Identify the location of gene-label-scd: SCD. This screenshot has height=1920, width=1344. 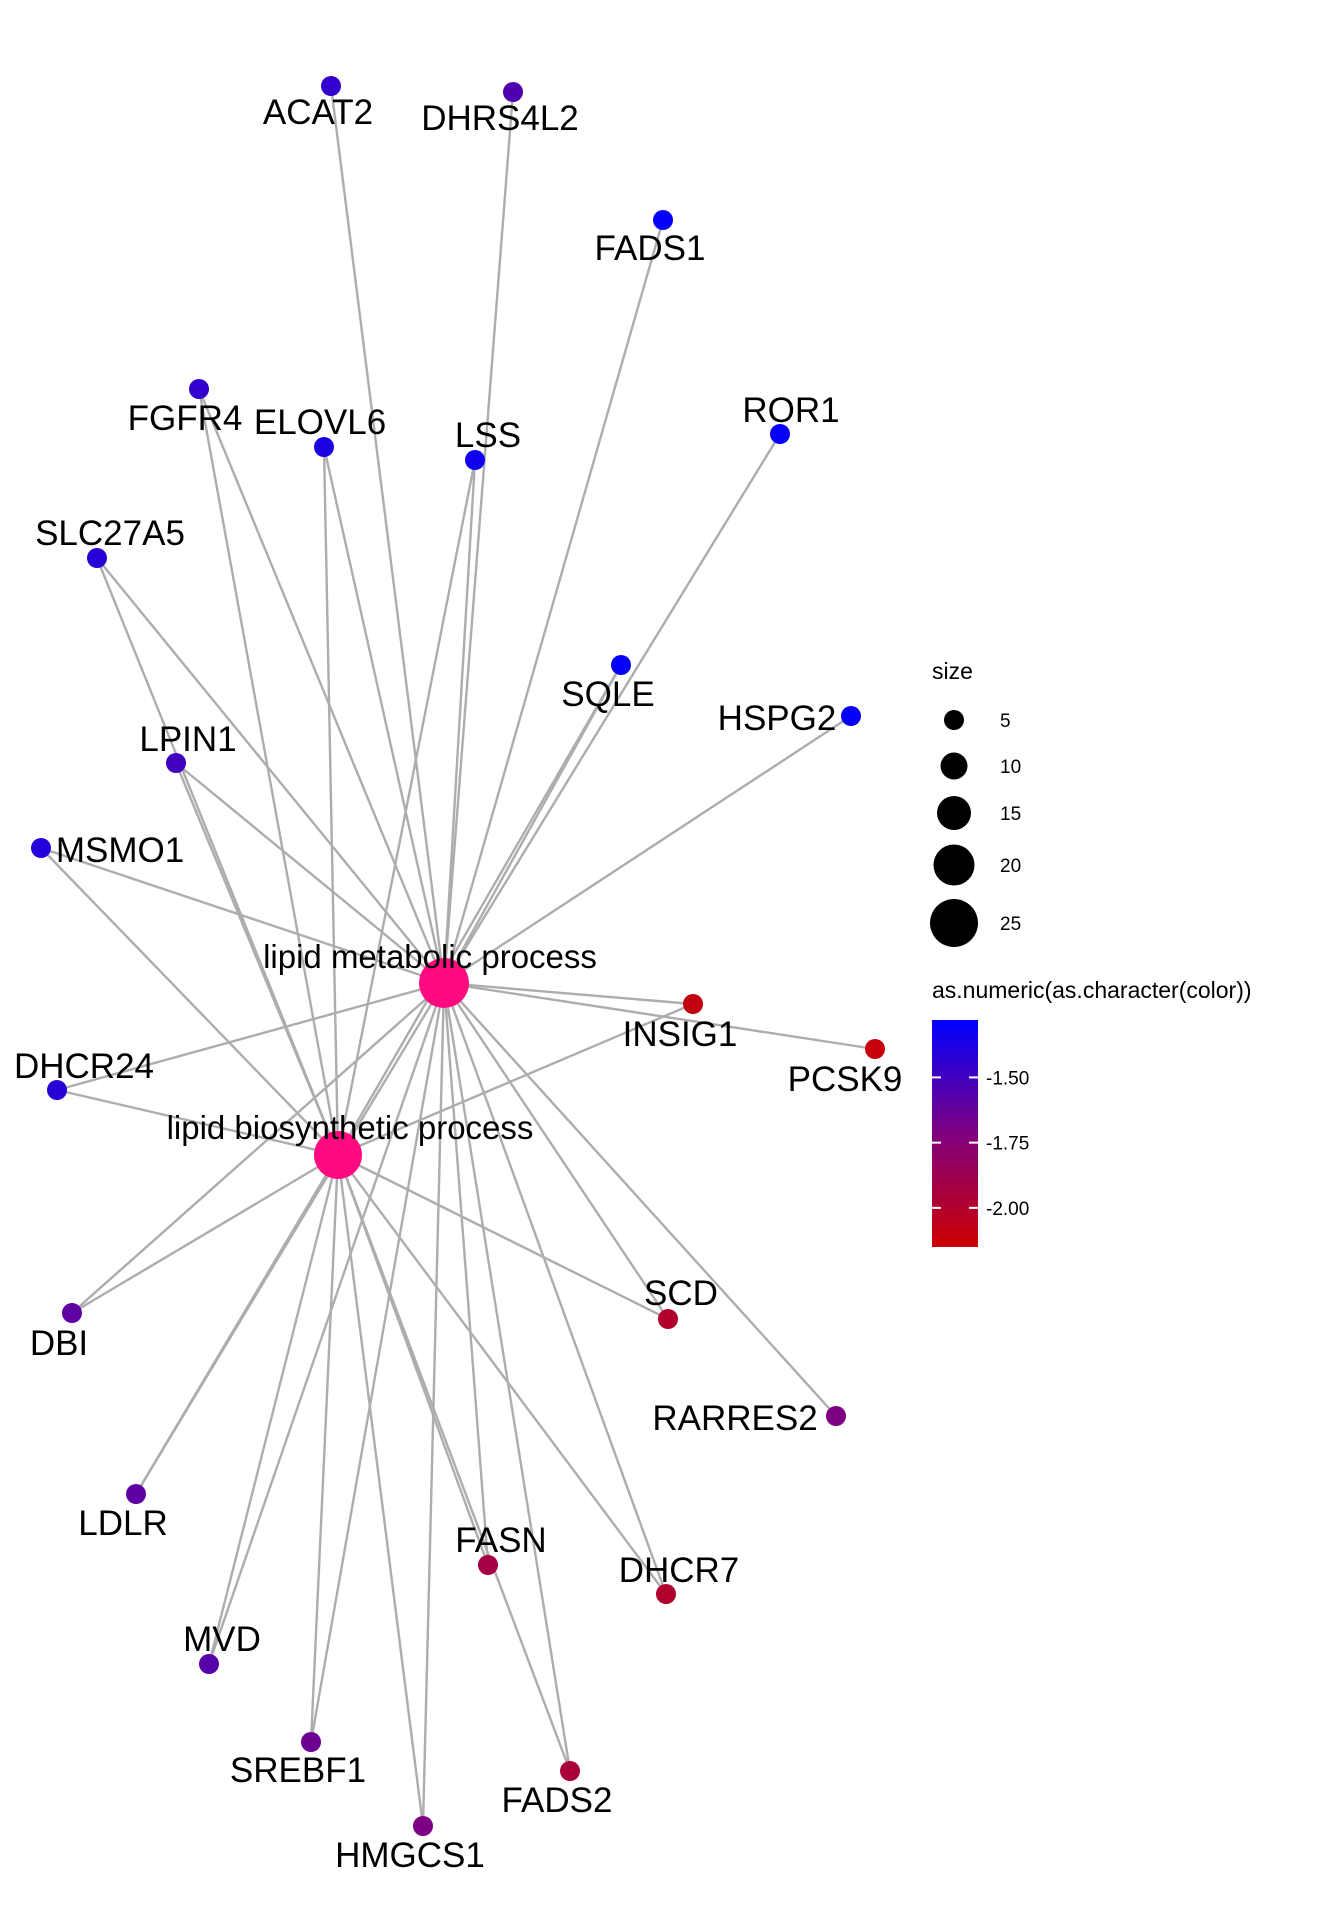
(681, 1293).